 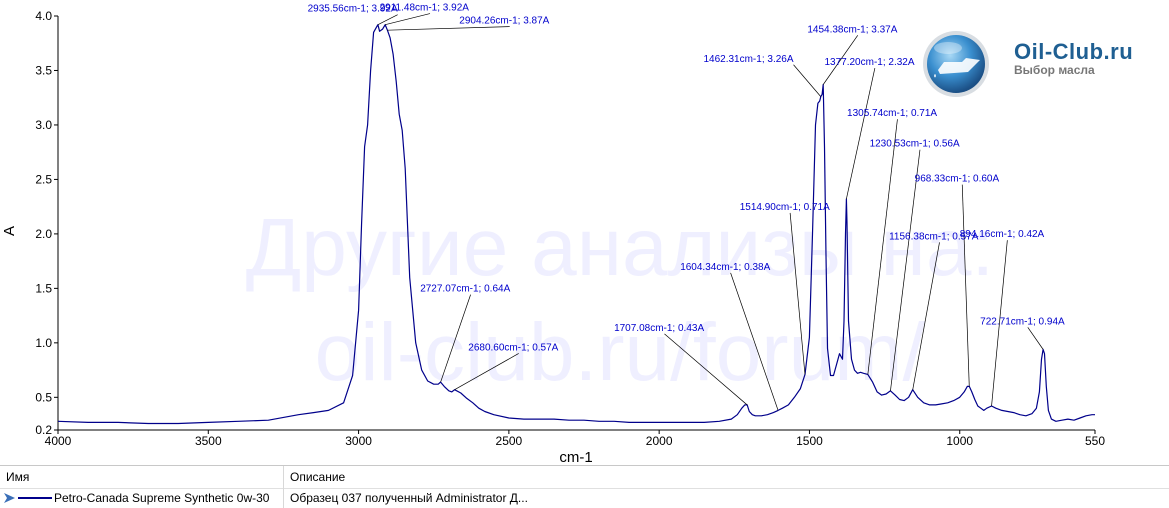 I want to click on x-tick-label: 1000, so click(x=959, y=441).